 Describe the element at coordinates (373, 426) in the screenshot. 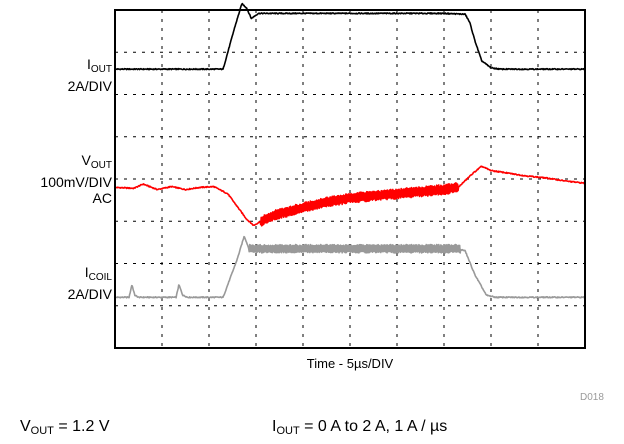

I see `iout-cond-value: = 0 A to 2 A, 1 A / µs` at that location.